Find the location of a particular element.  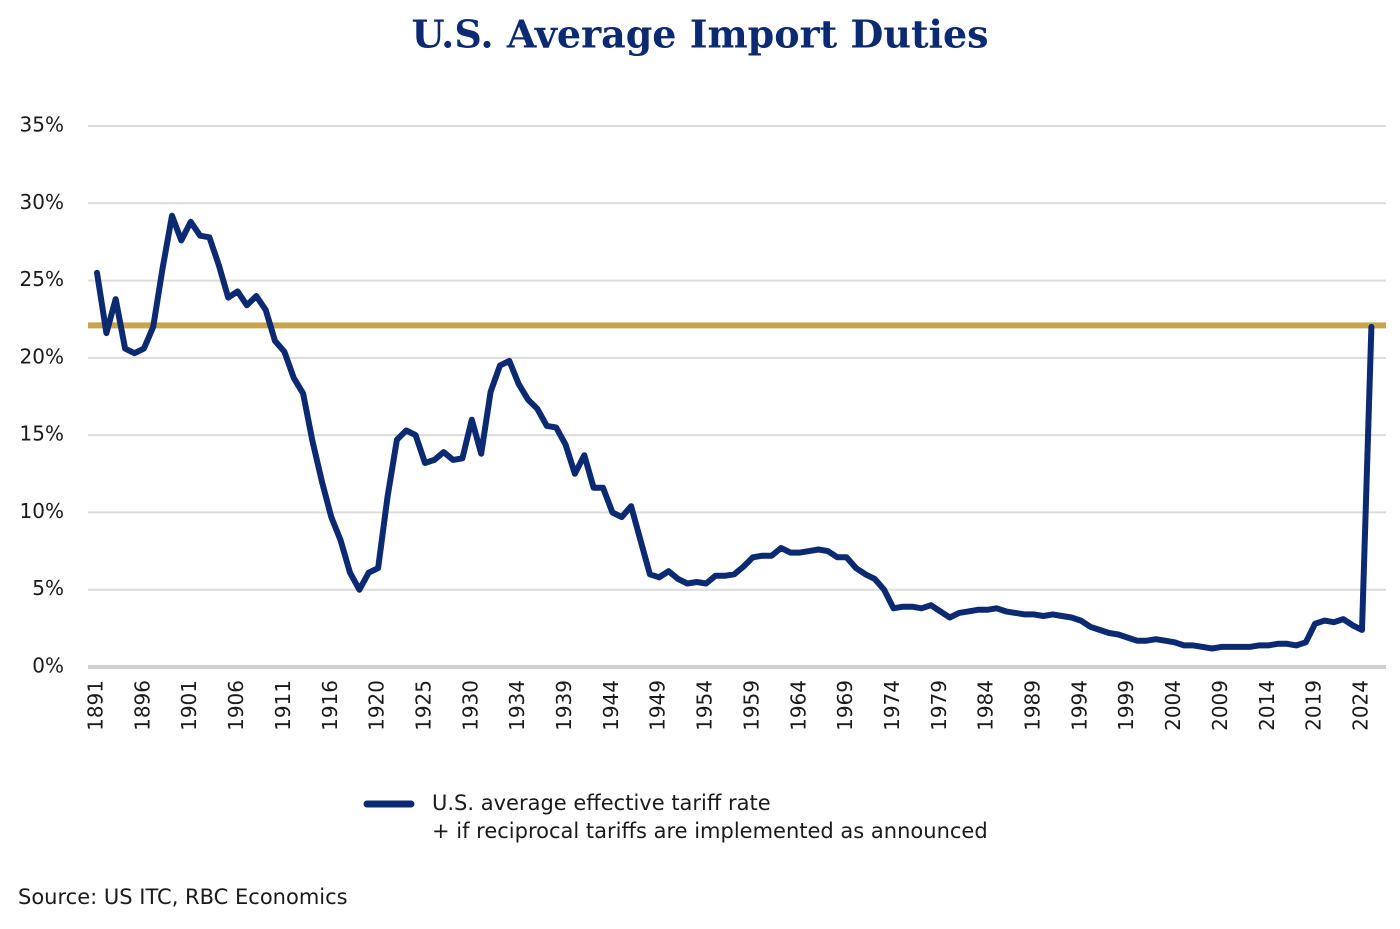

x-tick-label: 1979 is located at coordinates (939, 705).